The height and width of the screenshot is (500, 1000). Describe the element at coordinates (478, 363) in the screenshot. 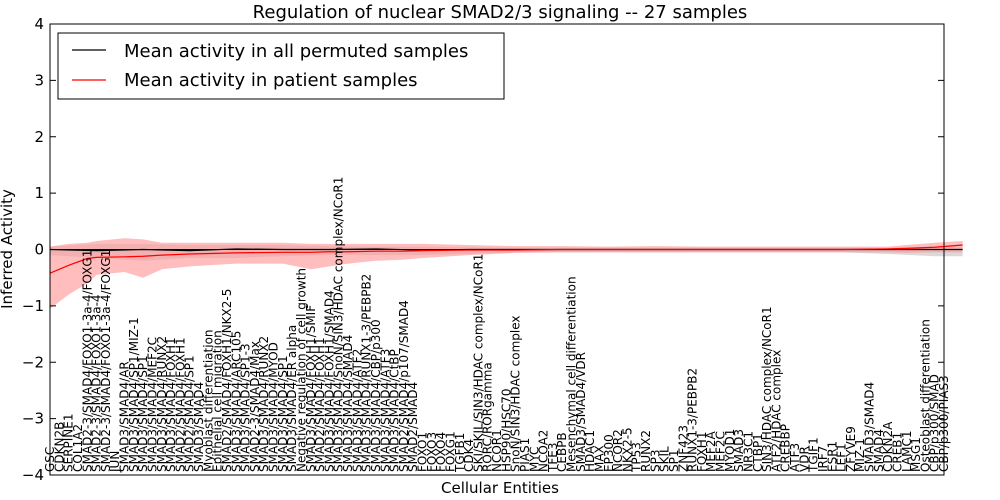

I see `category-label: SKI/SKIL/SIN3/HDAC complex/NCoR1` at that location.